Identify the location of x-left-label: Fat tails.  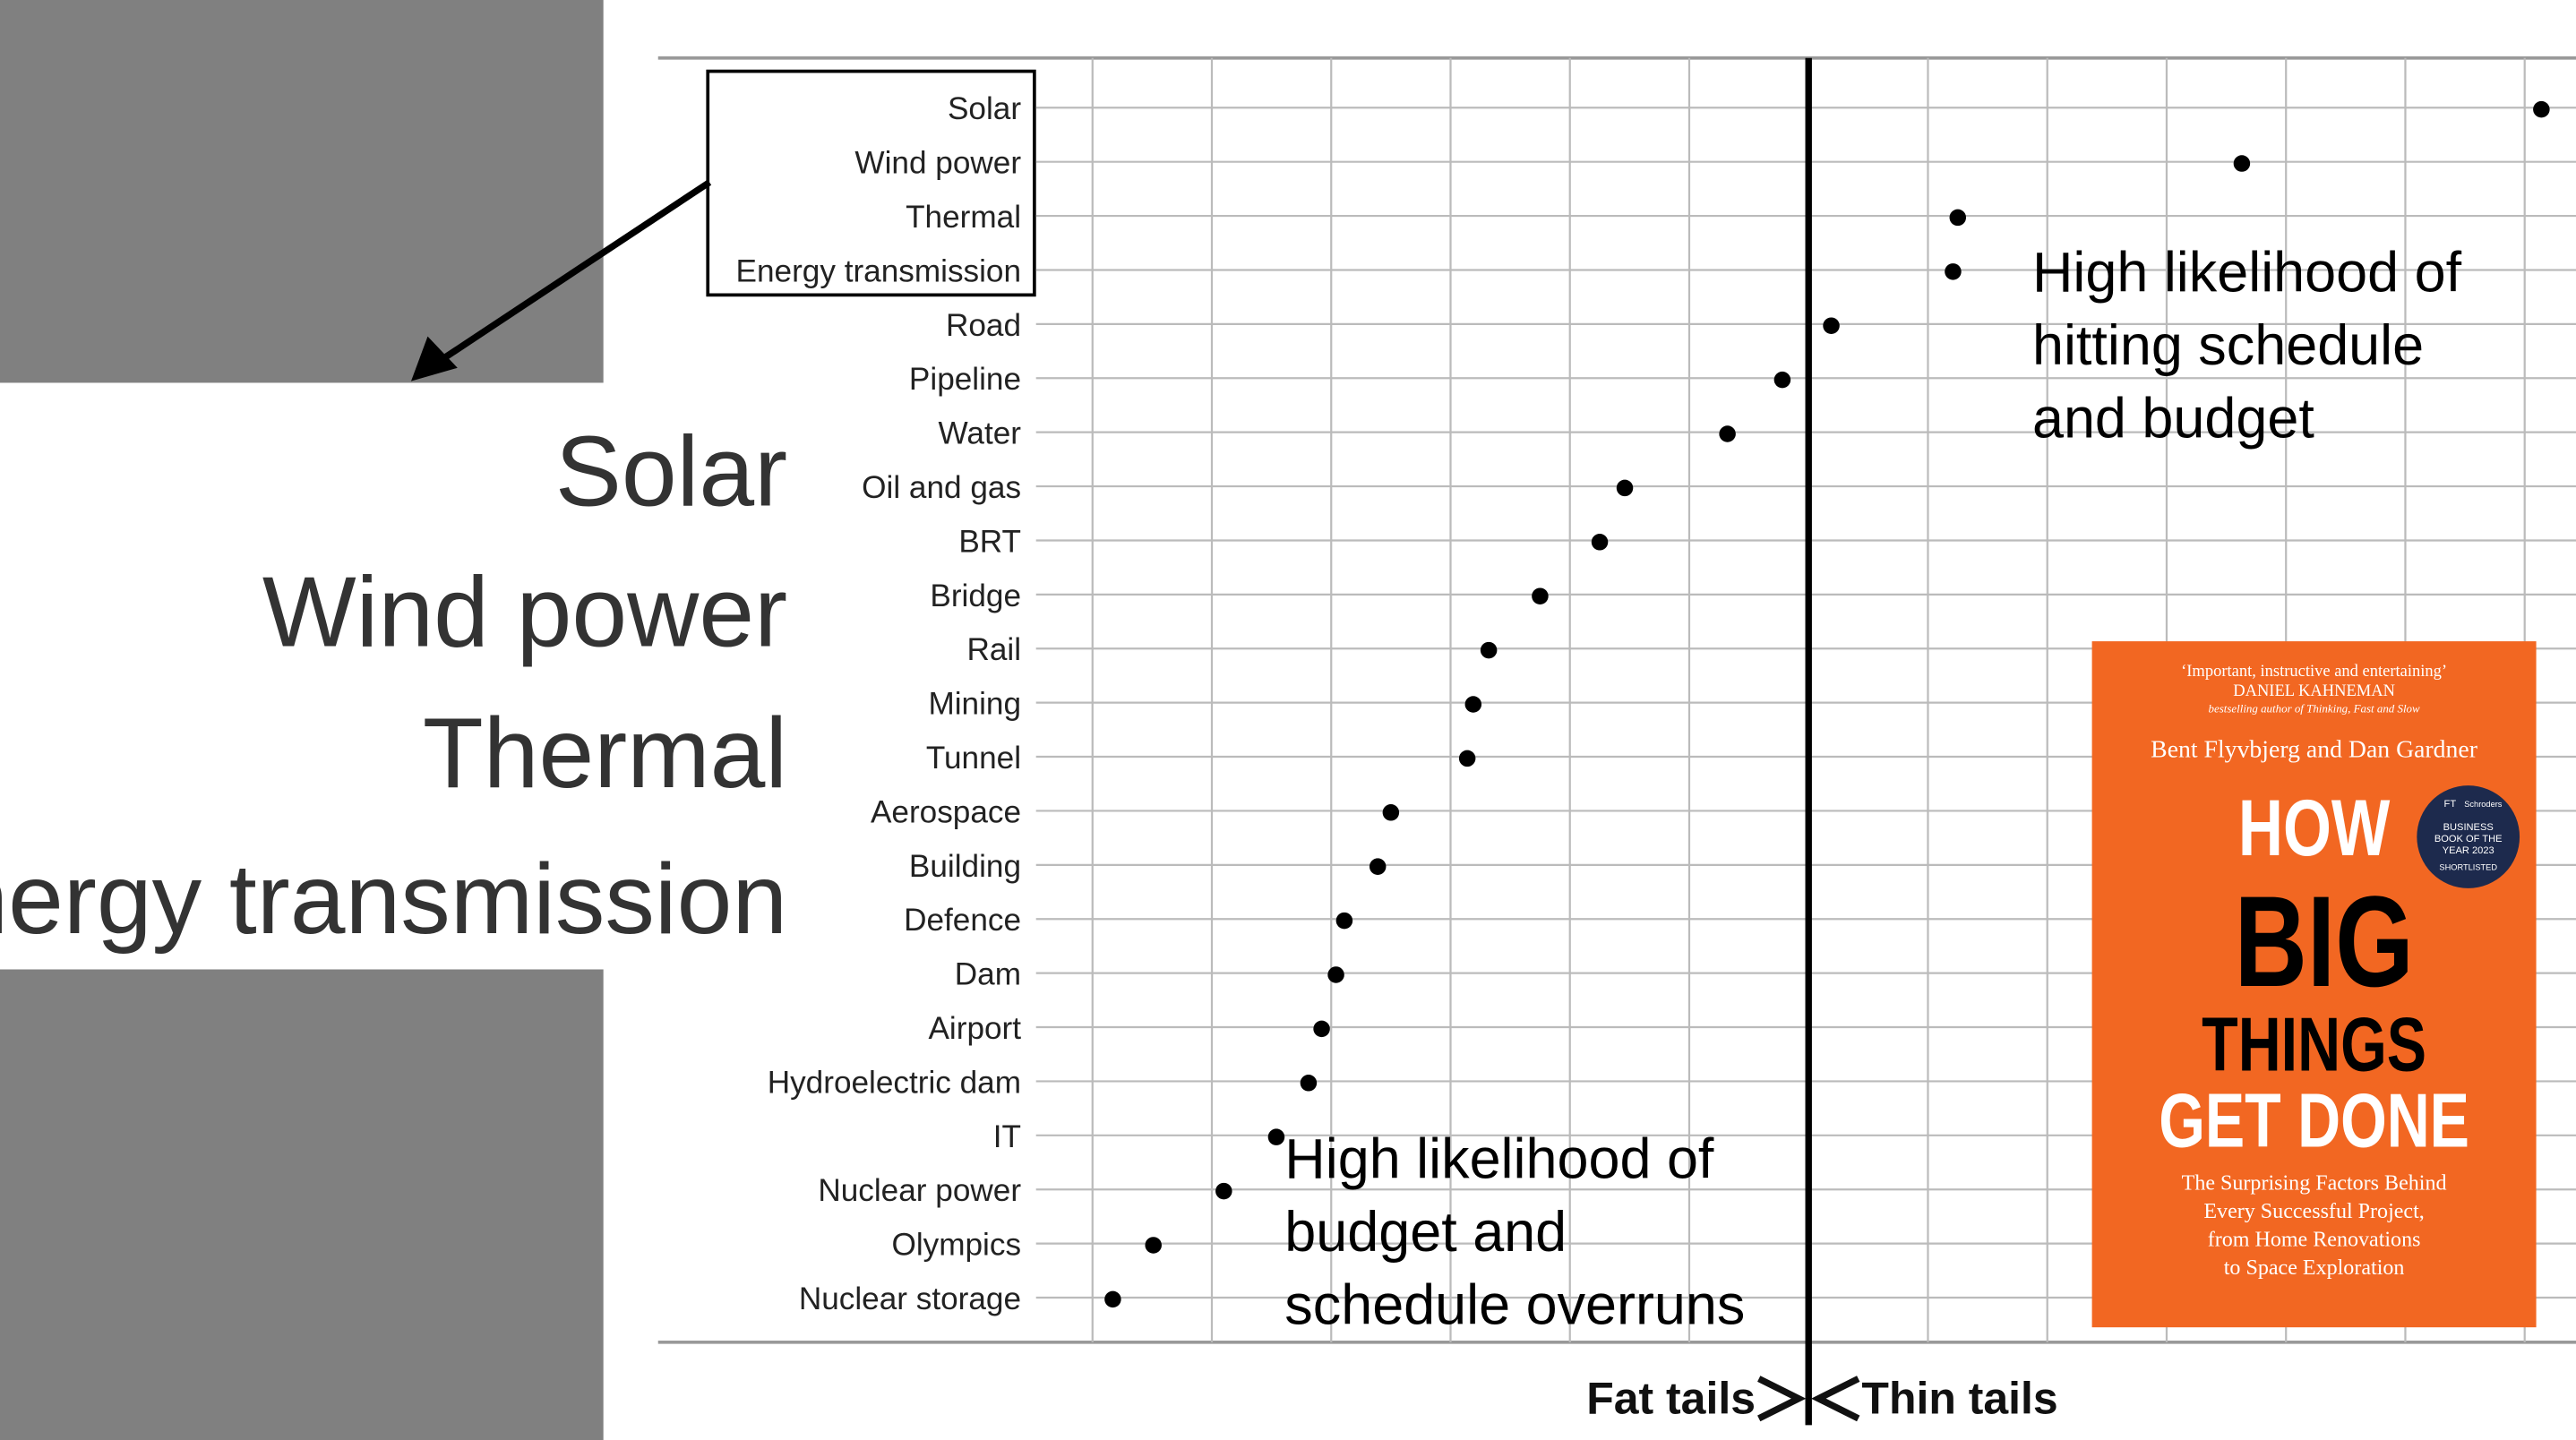
(1671, 1398).